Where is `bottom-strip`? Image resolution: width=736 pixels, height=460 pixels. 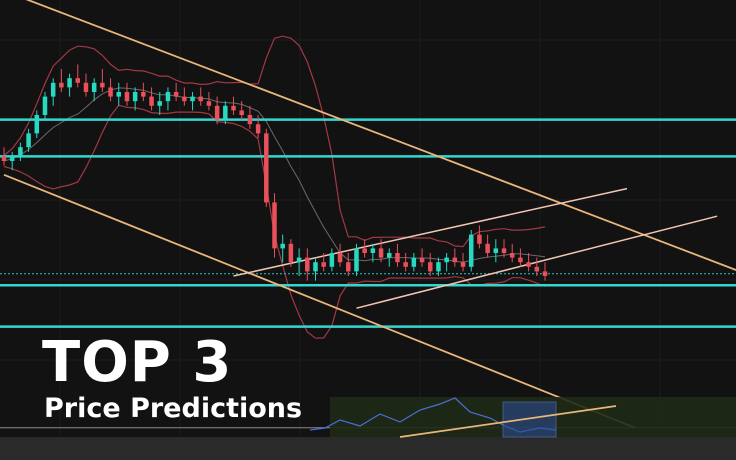 bottom-strip is located at coordinates (368, 448).